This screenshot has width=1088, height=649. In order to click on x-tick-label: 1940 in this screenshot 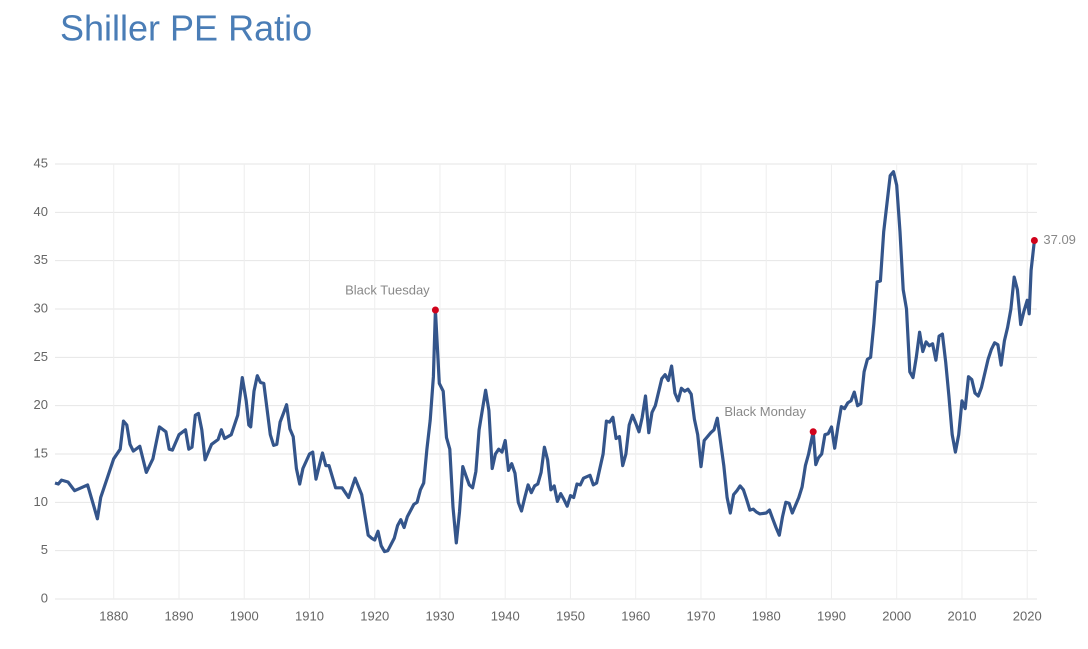, I will do `click(505, 615)`.